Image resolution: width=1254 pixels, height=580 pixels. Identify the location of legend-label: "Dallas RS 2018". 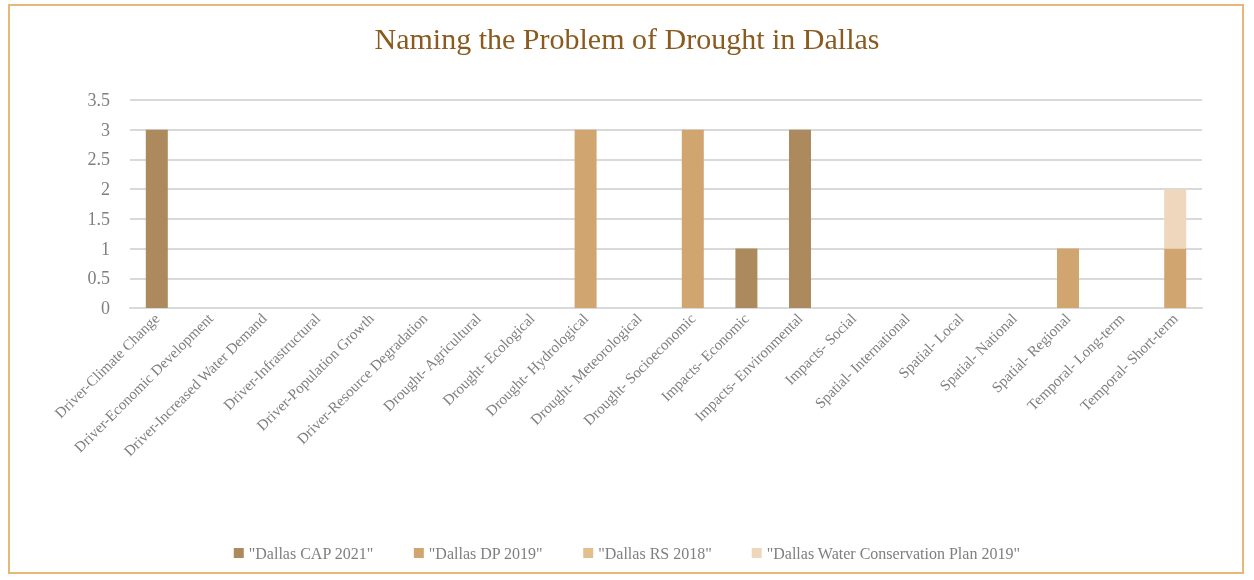
(655, 553).